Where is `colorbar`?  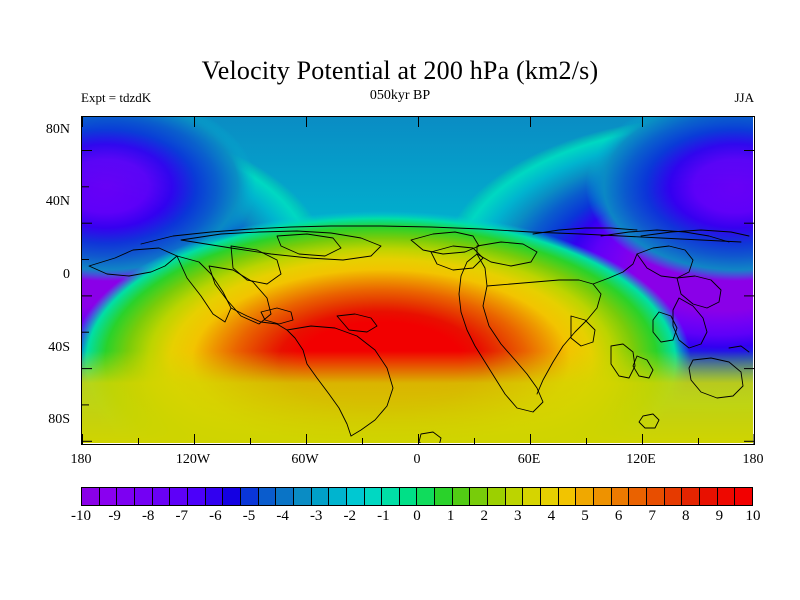
colorbar is located at coordinates (417, 496).